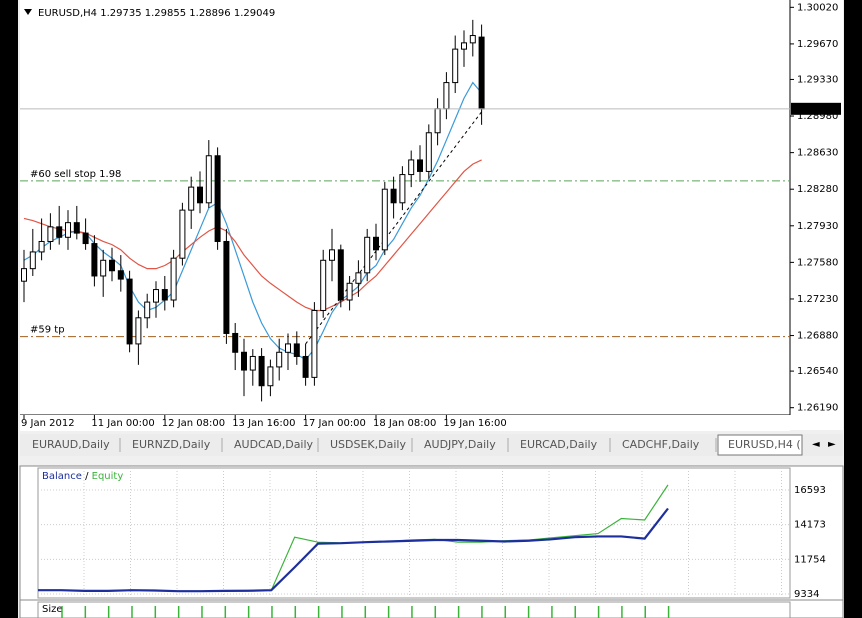  I want to click on symbol: EURUSD,H4, so click(67, 13).